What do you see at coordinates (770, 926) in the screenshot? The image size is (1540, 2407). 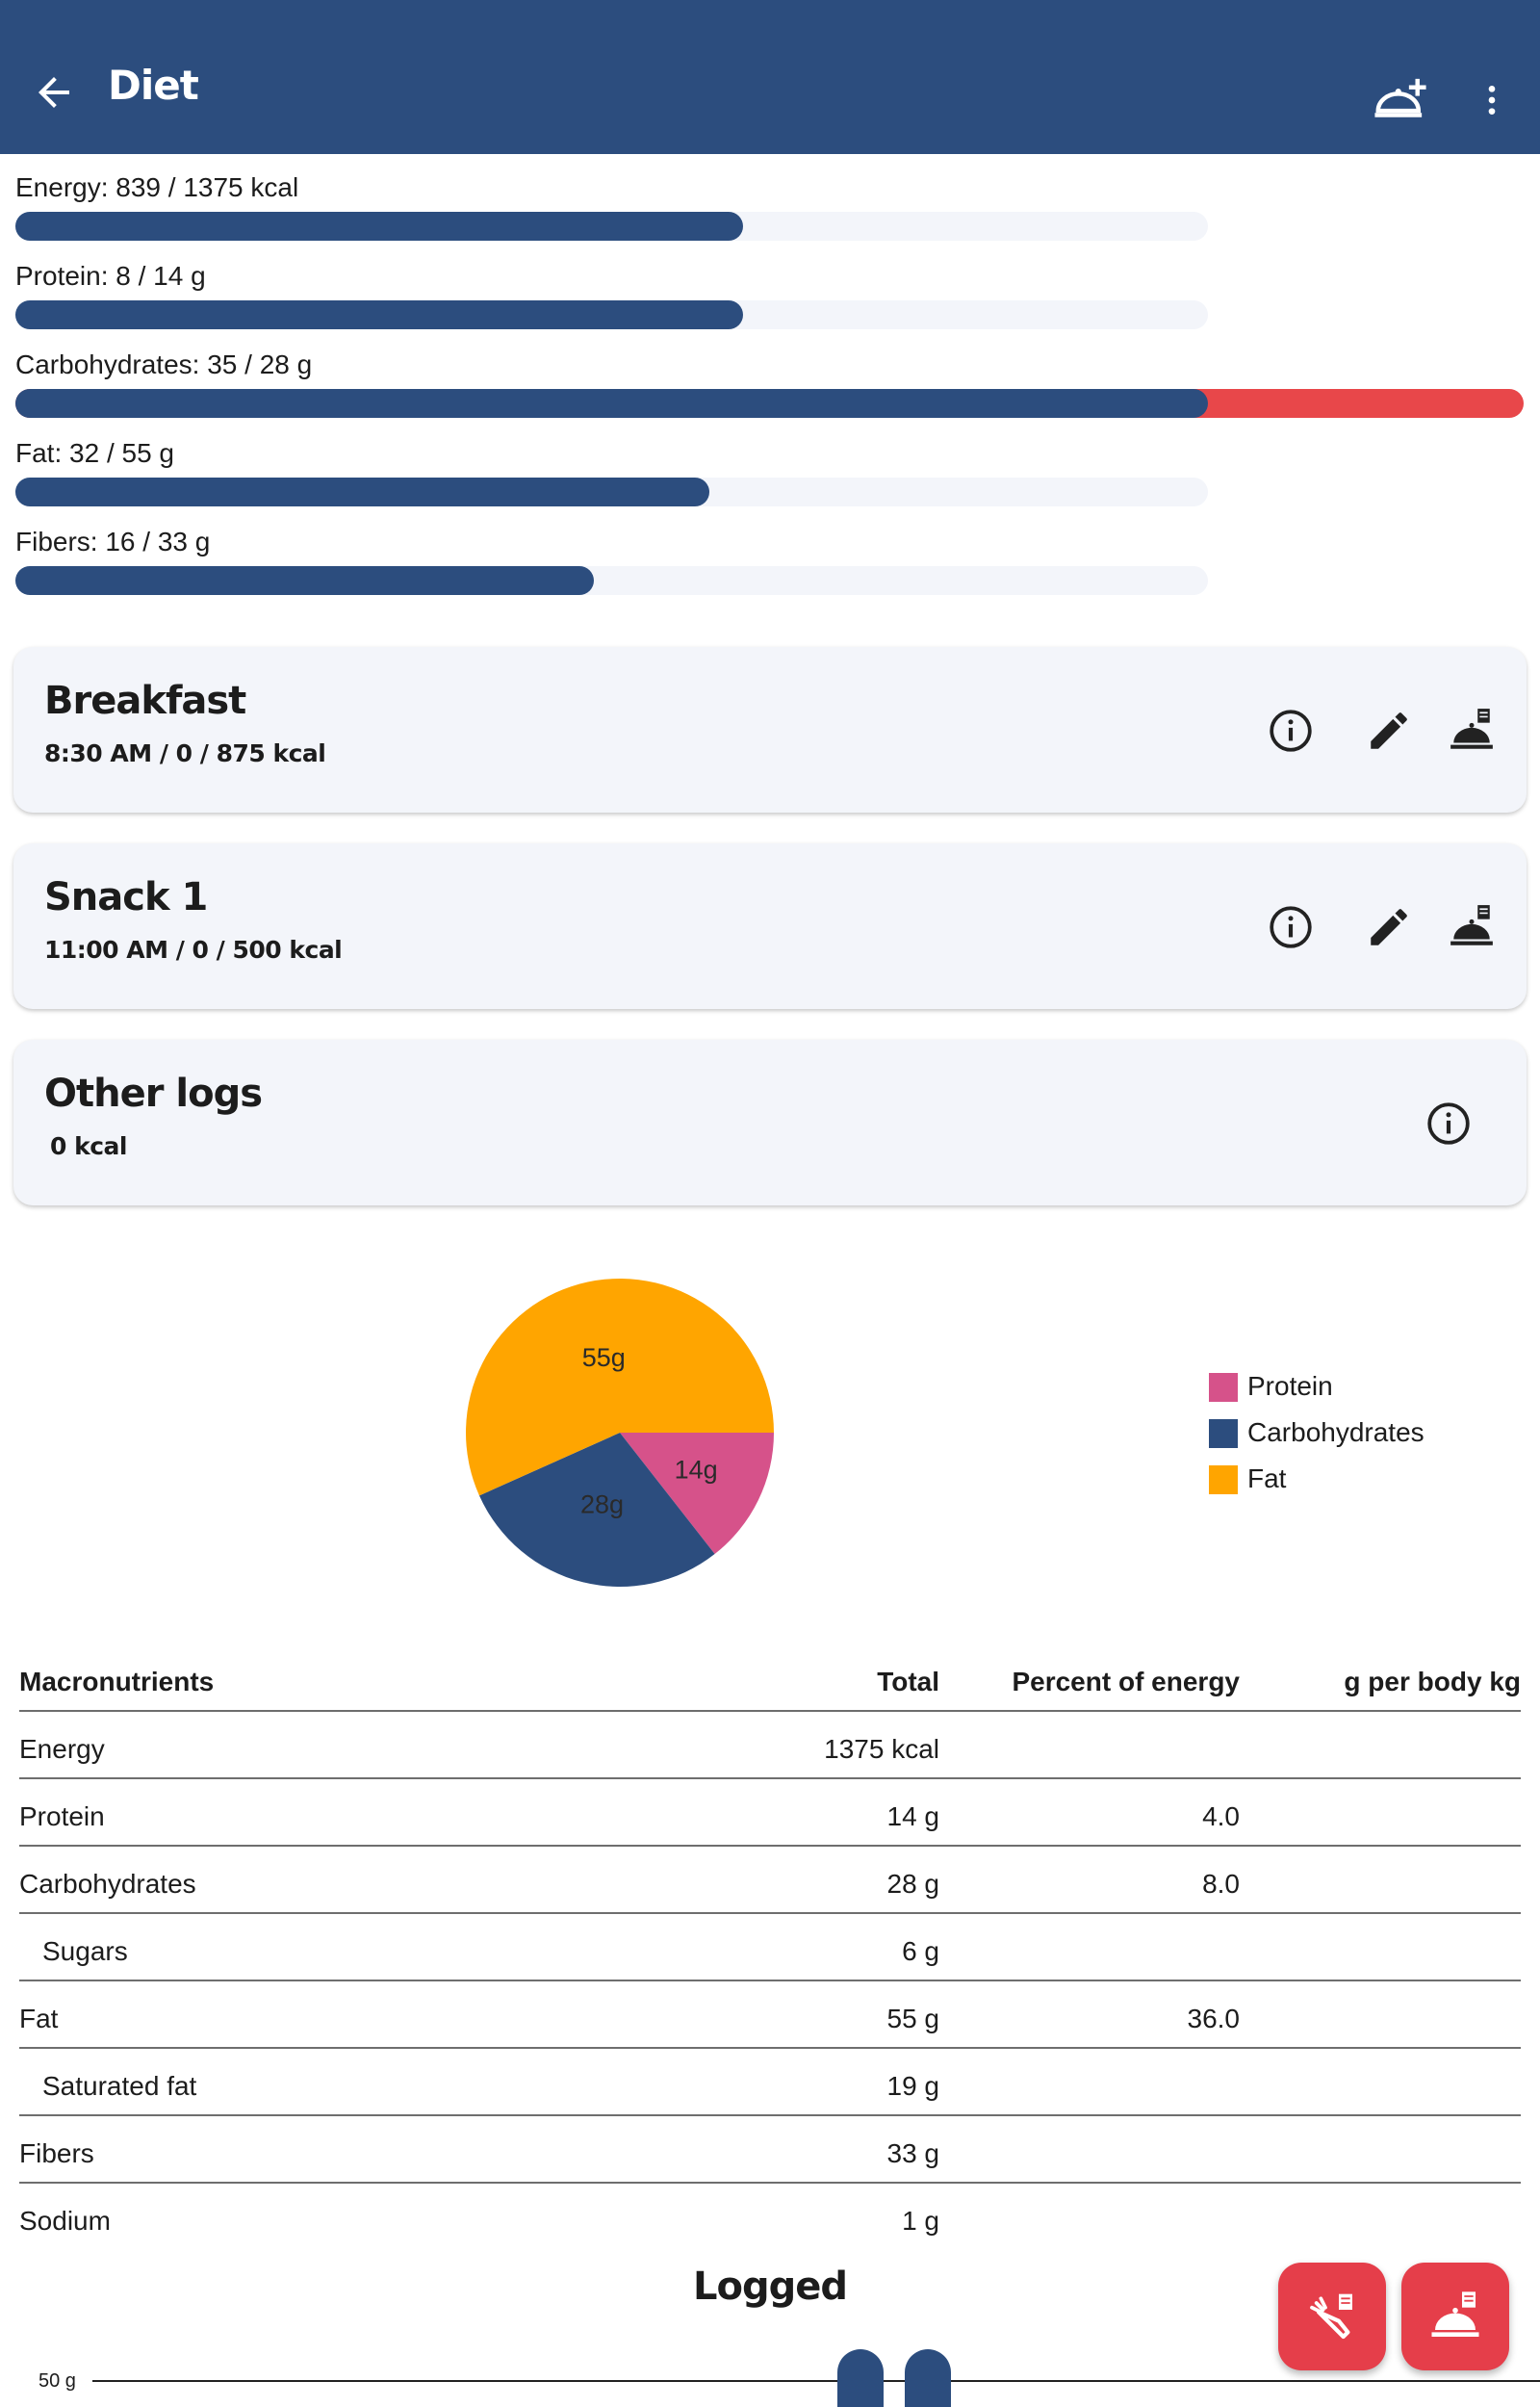 I see `meal-card-snack-1: Snack 1 11:00 AM / 0 / 500 kcal` at bounding box center [770, 926].